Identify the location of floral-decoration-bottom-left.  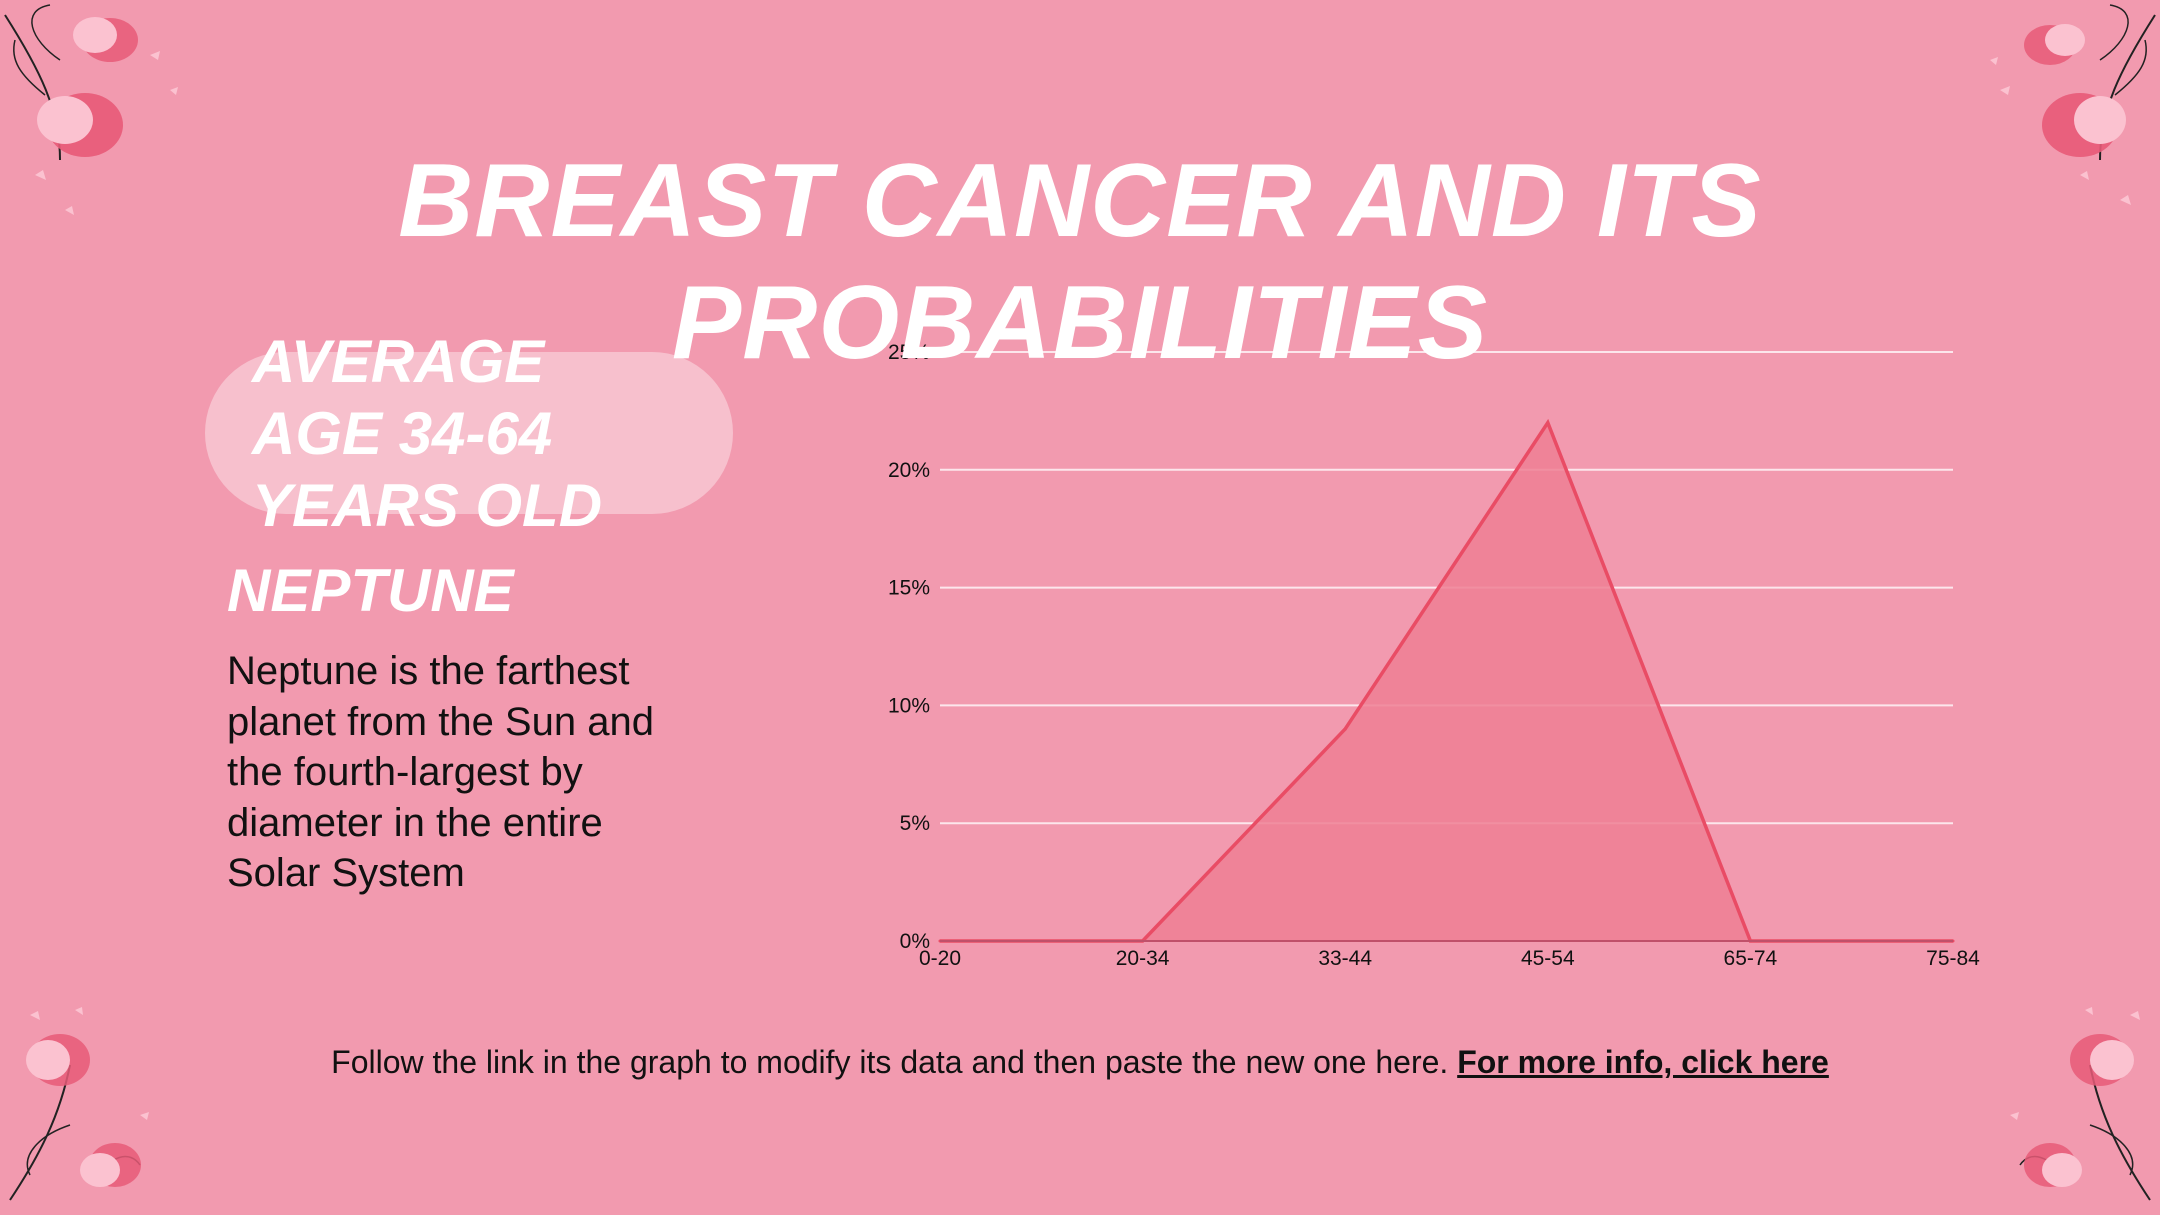
(79, 1104).